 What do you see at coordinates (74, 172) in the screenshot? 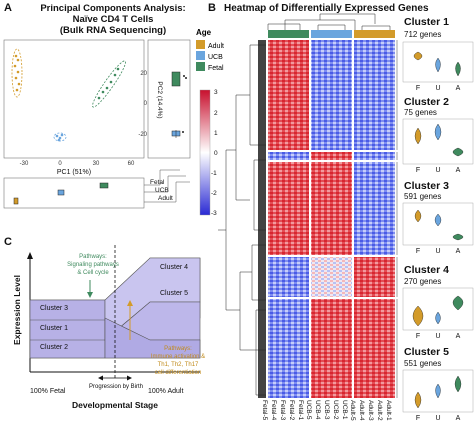
I see `pca-xlabel: PC1 (51%)` at bounding box center [74, 172].